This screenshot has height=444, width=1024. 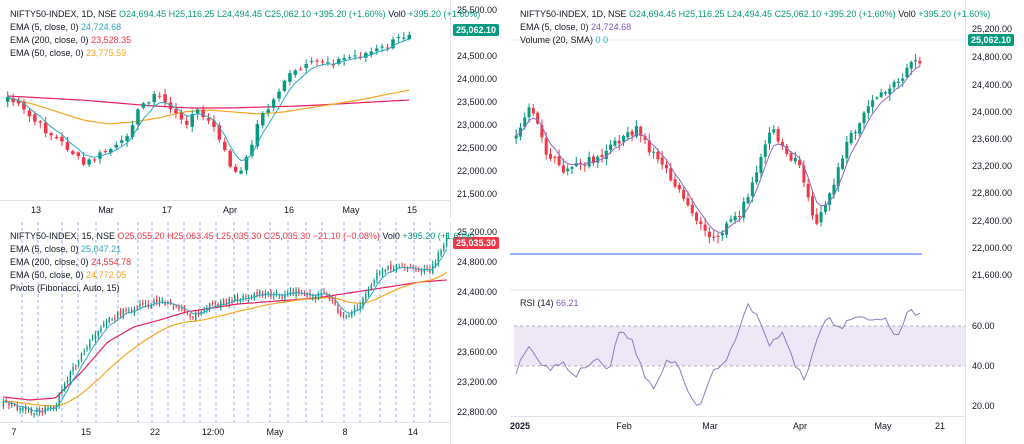 I want to click on time-axis: 13 Mar 17 Apr 16 May 15, so click(x=225, y=209).